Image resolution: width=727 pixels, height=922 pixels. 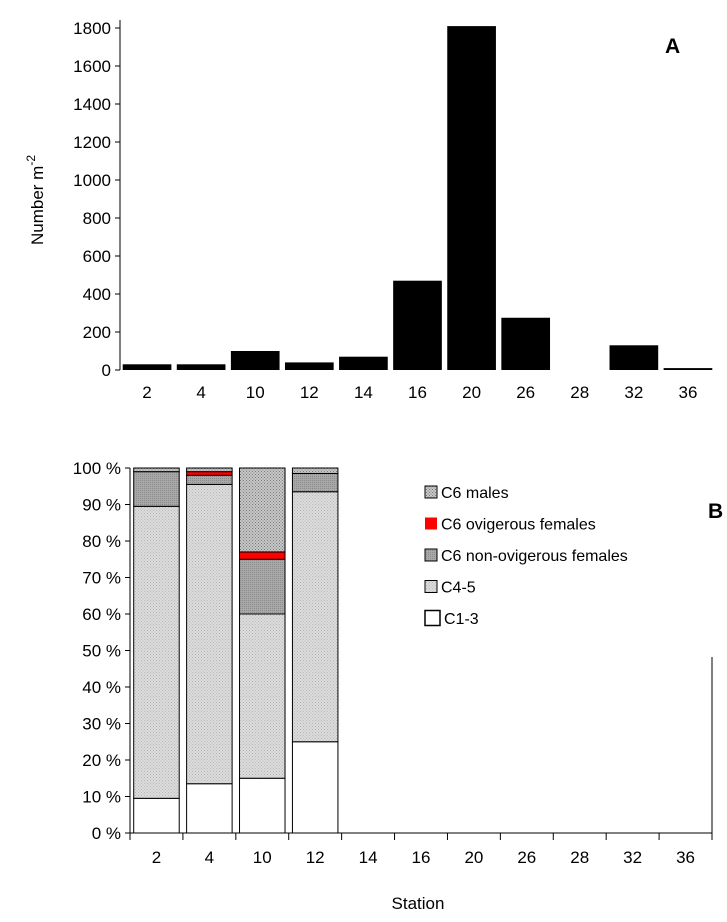 What do you see at coordinates (518, 525) in the screenshot?
I see `legend-entry: C6 ovigerous females` at bounding box center [518, 525].